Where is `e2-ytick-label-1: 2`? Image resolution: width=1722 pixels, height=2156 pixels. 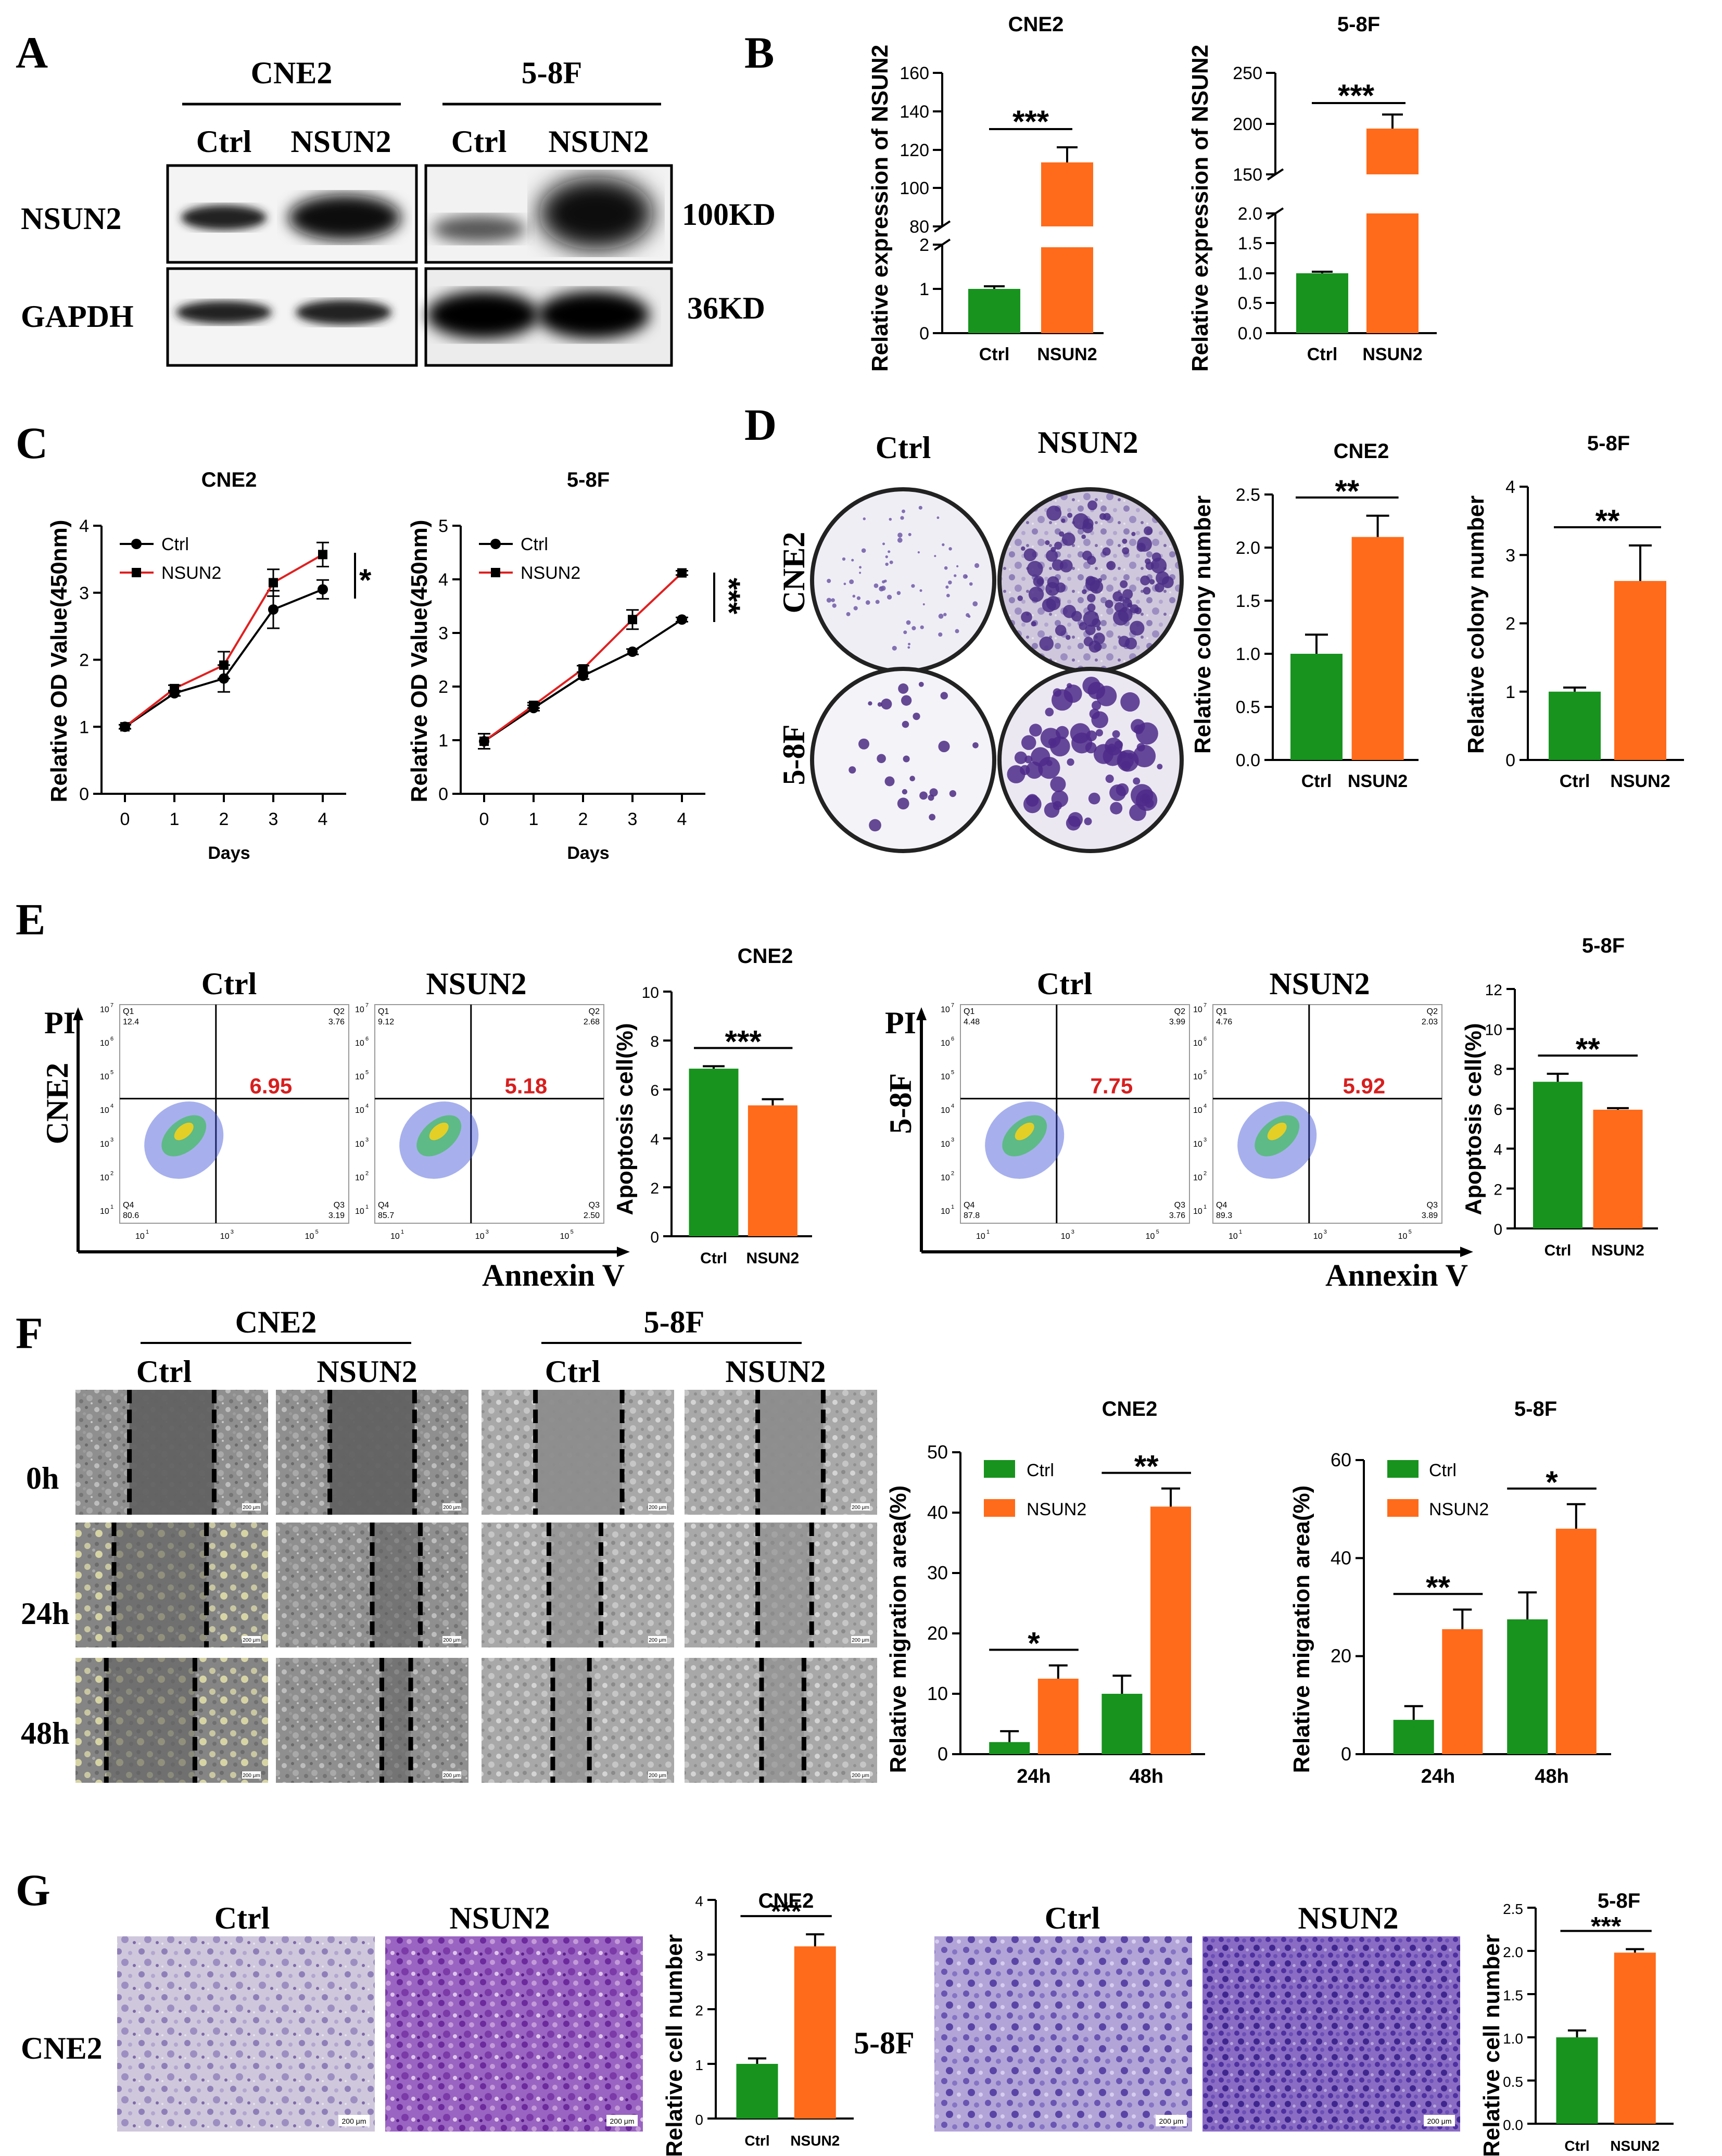
e2-ytick-label-1: 2 is located at coordinates (1497, 1189).